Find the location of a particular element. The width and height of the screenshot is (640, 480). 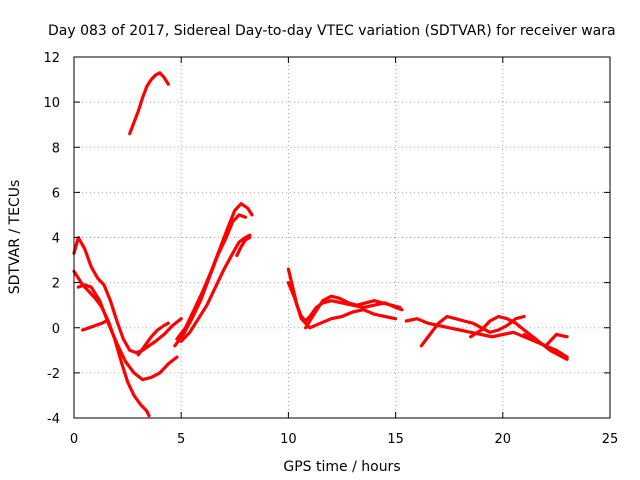

series-arc-c is located at coordinates (127, 295).